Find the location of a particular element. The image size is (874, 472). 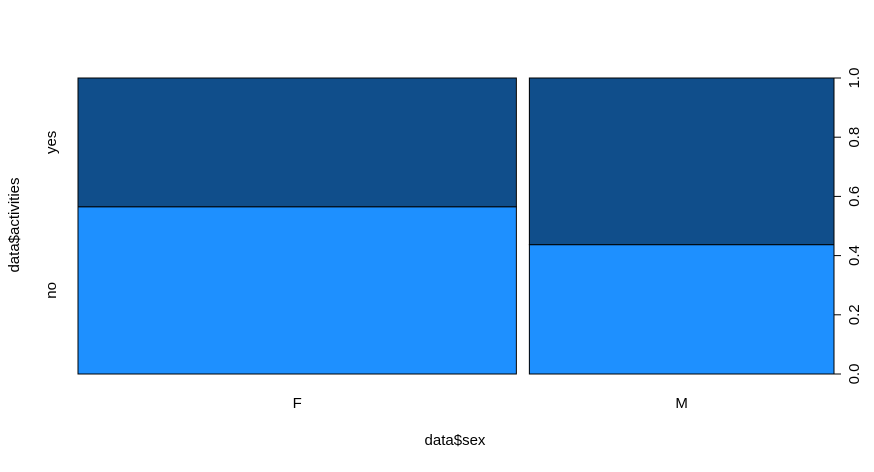

right-axis-tick-label: 1.0 is located at coordinates (854, 78).